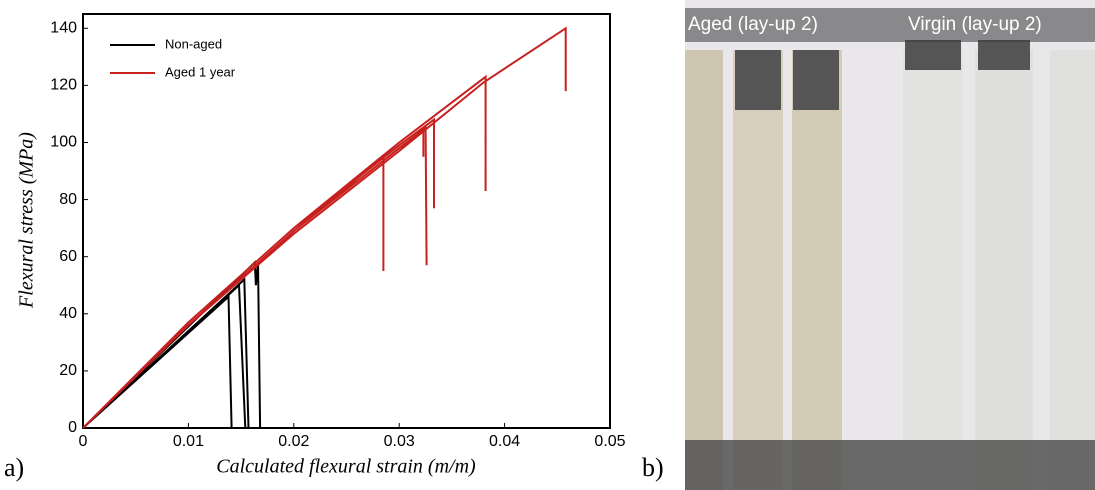 The image size is (1095, 490). I want to click on y-tick-label: 140, so click(63, 27).